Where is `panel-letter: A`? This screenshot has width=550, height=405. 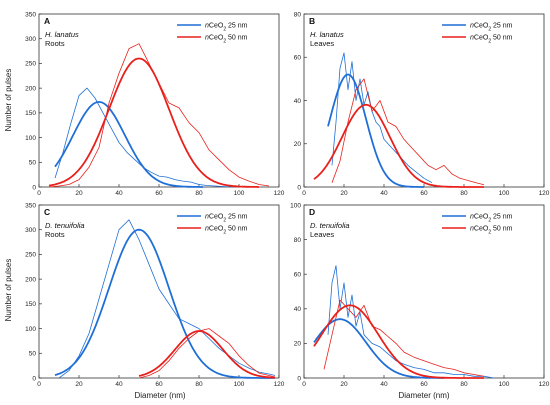 panel-letter: A is located at coordinates (47, 21).